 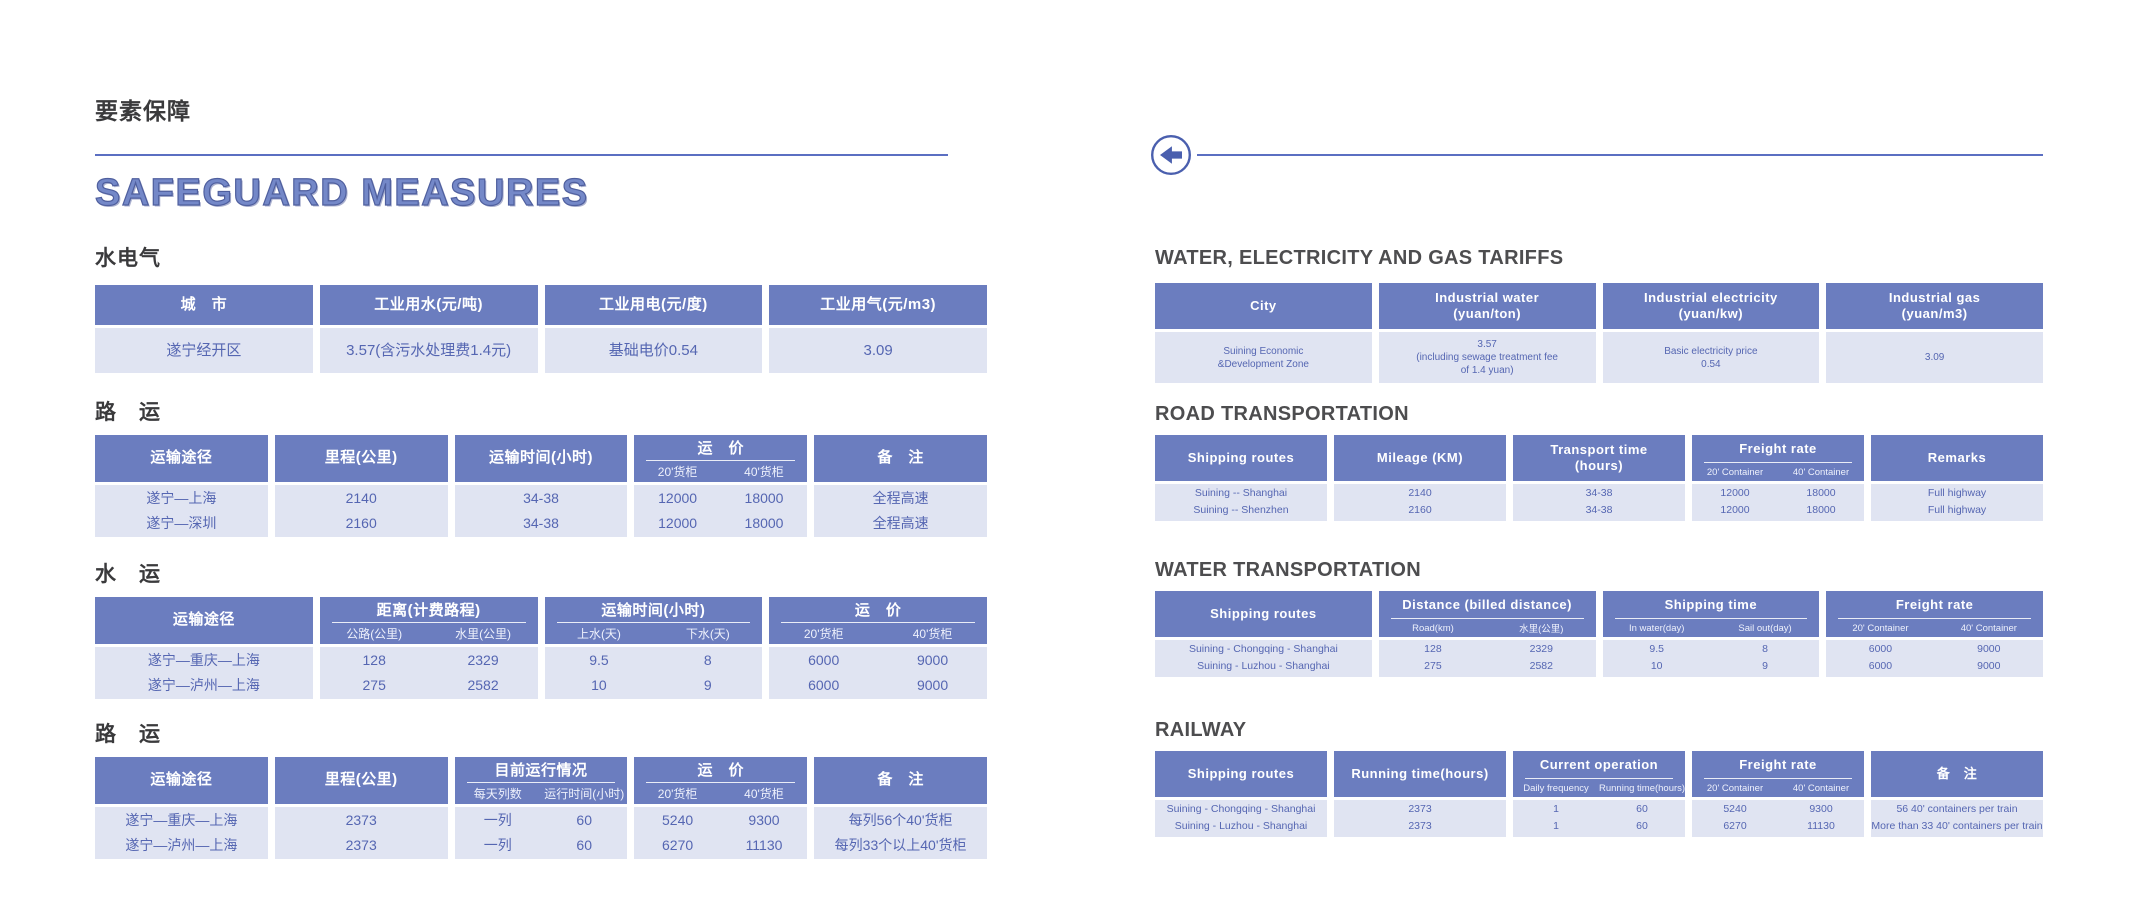 I want to click on table-column: Transport time (hours) 34-38 34-38, so click(x=1599, y=478).